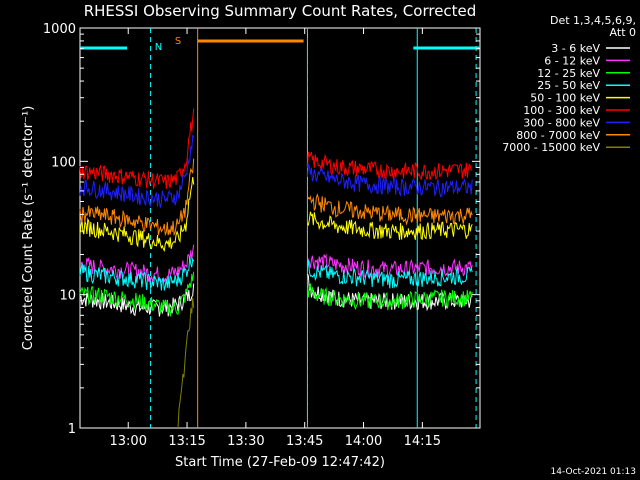 This screenshot has height=480, width=640. What do you see at coordinates (128, 441) in the screenshot?
I see `x-tick-label-0: 13:00` at bounding box center [128, 441].